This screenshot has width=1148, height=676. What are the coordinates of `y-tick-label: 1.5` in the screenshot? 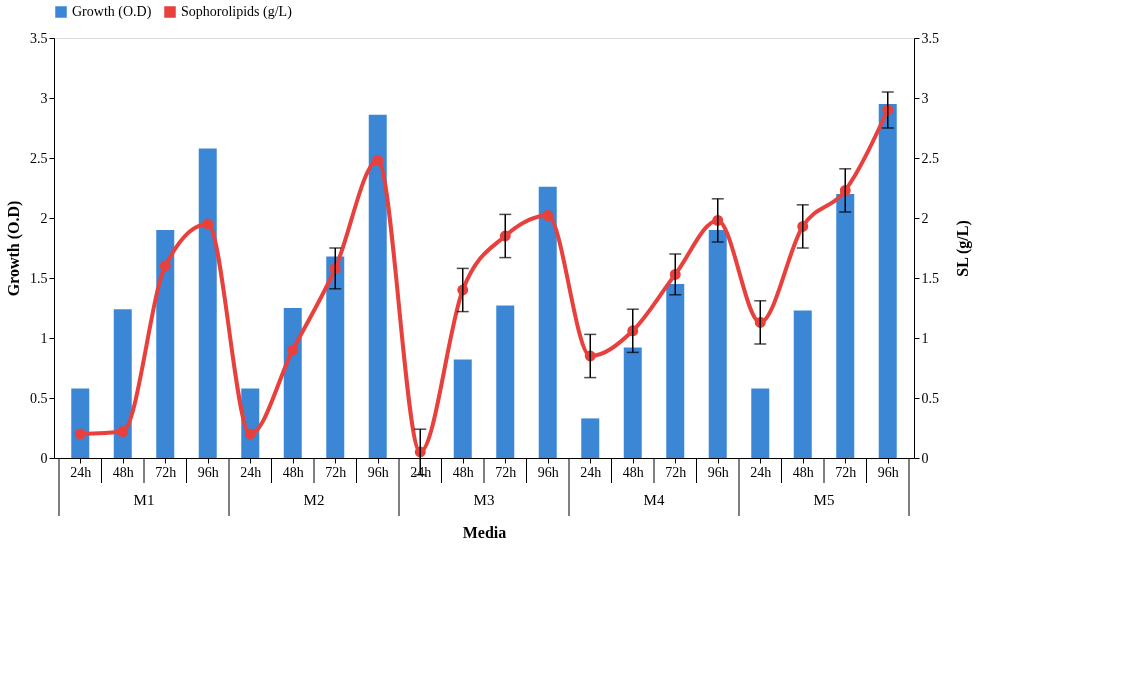 It's located at (39, 278).